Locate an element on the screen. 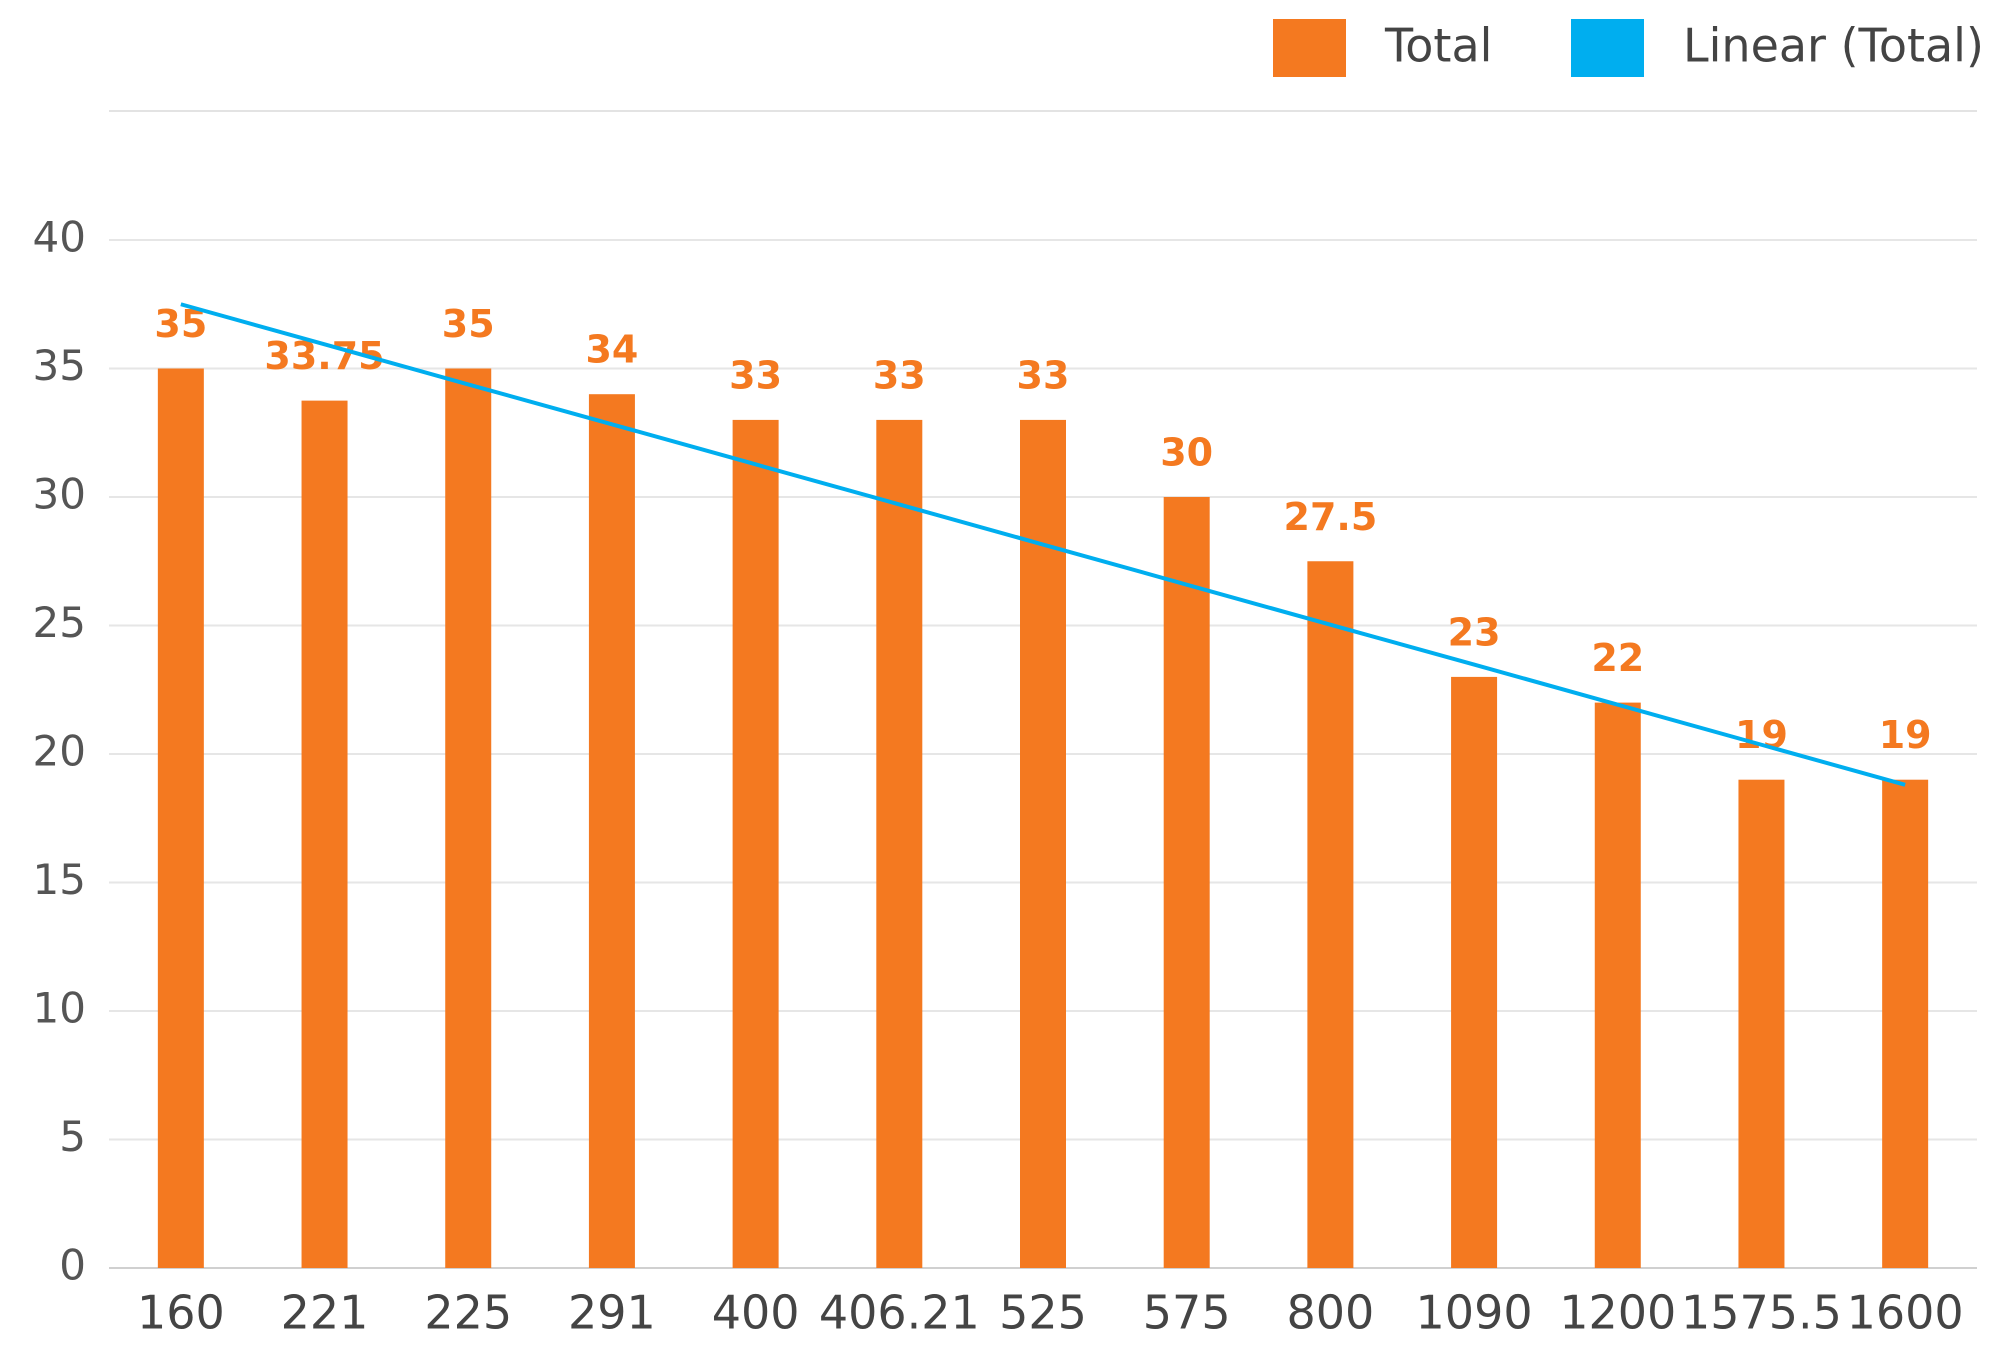  y-tick-label: 0 is located at coordinates (72, 1265).